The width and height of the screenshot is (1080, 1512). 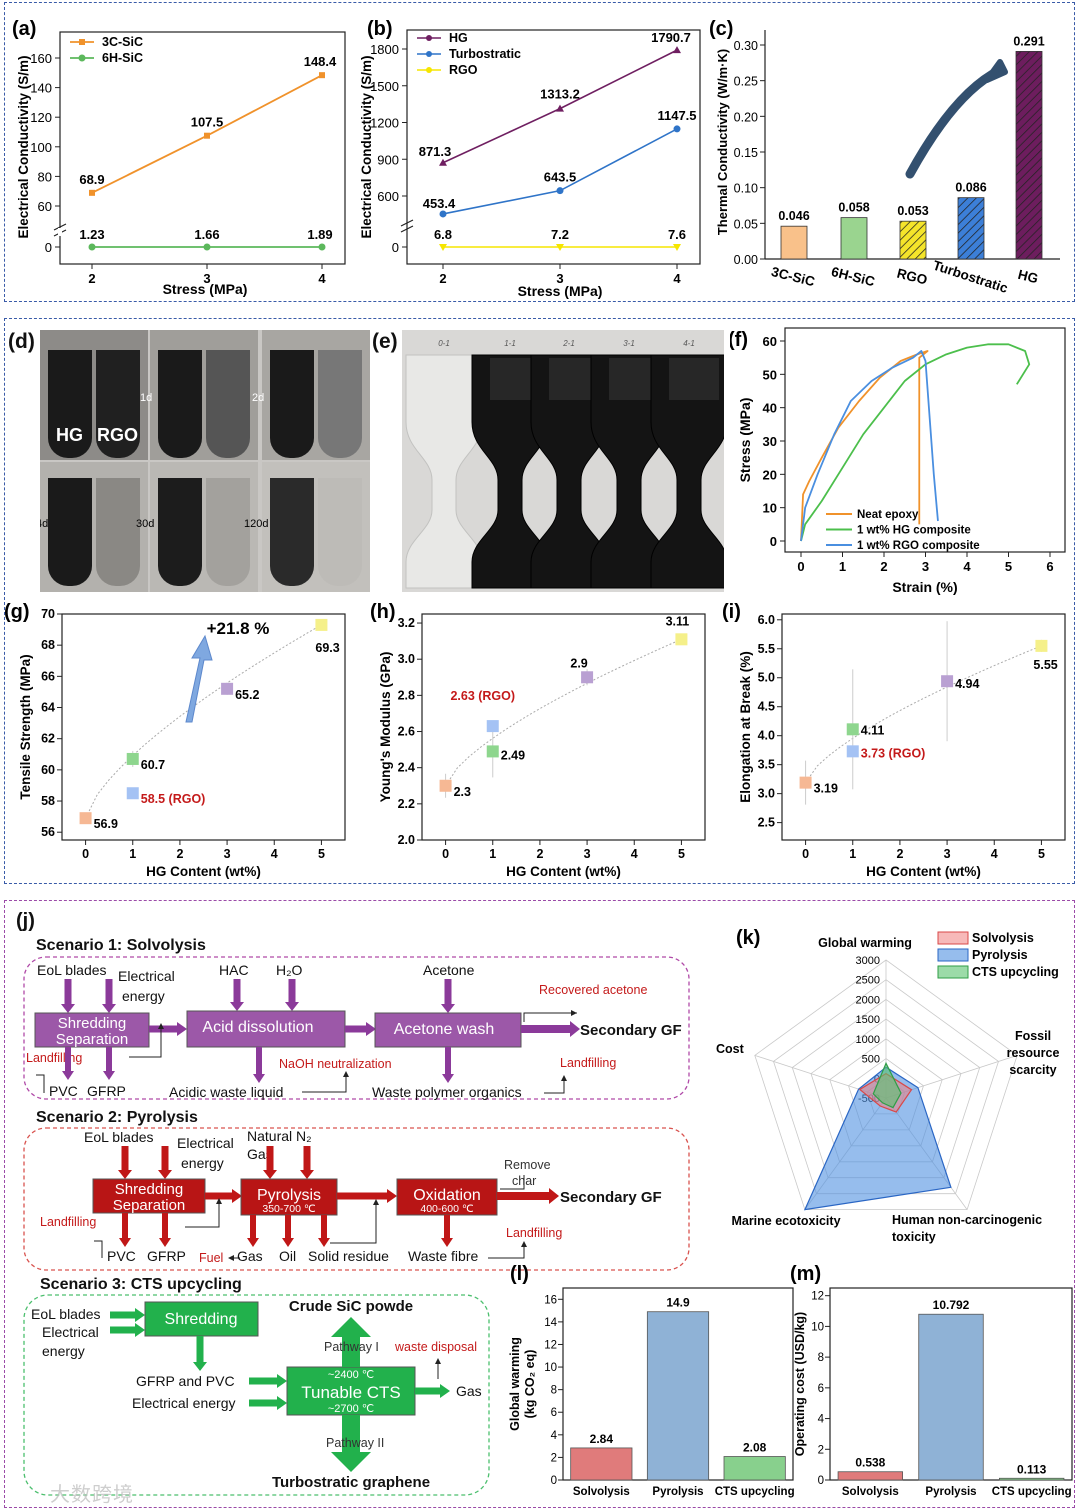 I want to click on arrow-gfrp-to-cts-head, so click(x=282, y=1381).